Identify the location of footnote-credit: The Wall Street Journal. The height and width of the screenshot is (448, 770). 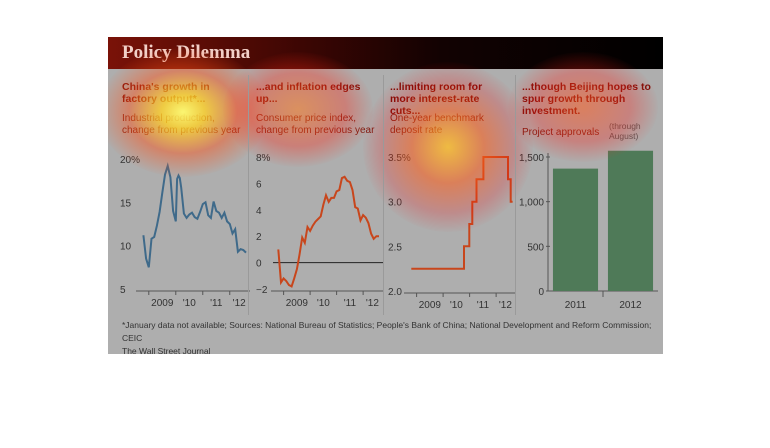
(166, 350).